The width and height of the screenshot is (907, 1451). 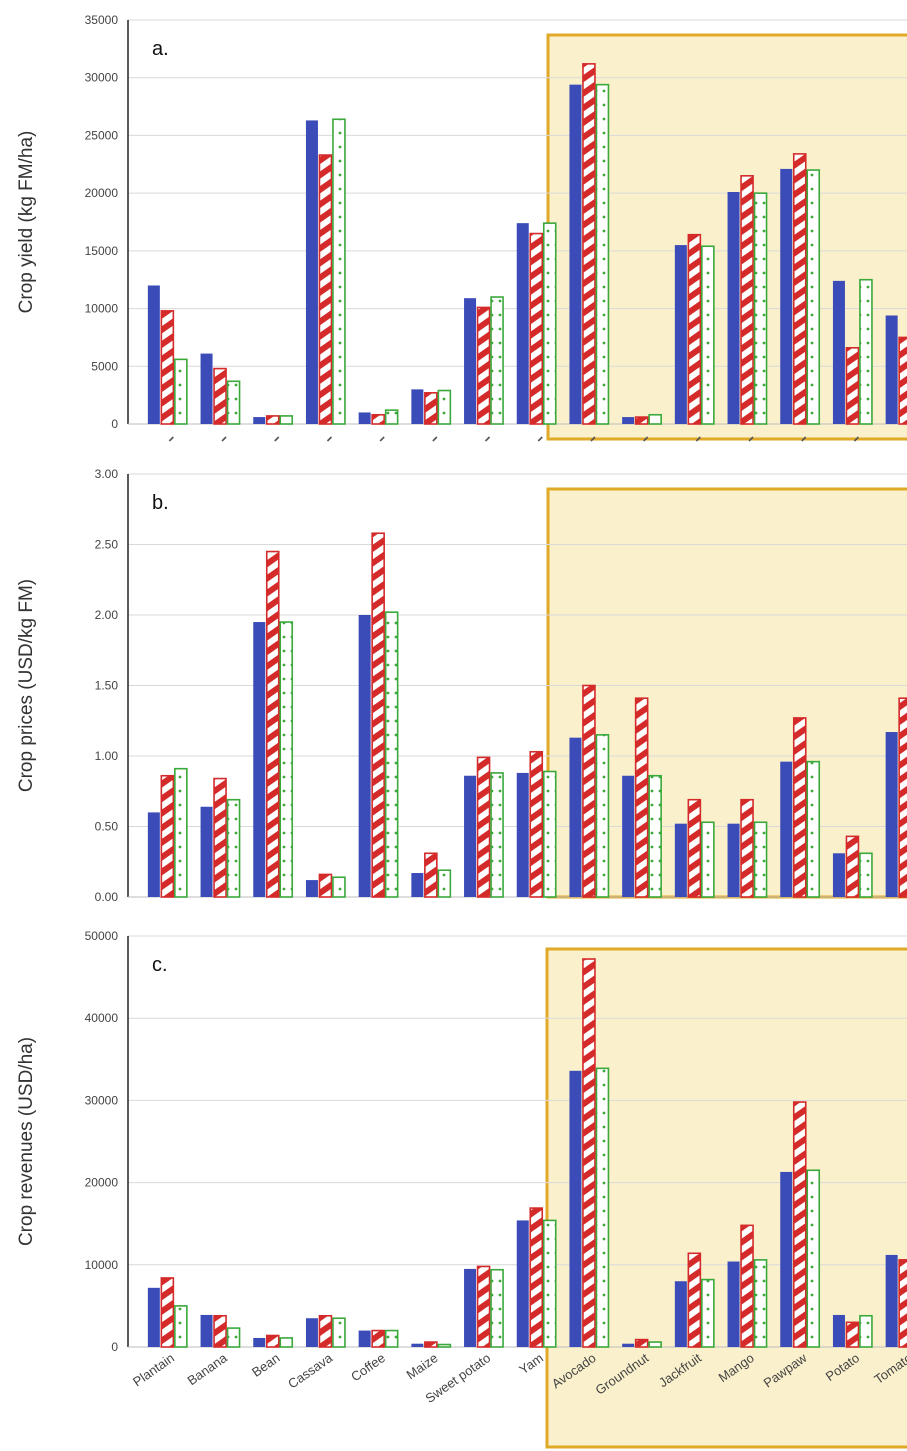 I want to click on bar-cassava-s3, so click(x=339, y=271).